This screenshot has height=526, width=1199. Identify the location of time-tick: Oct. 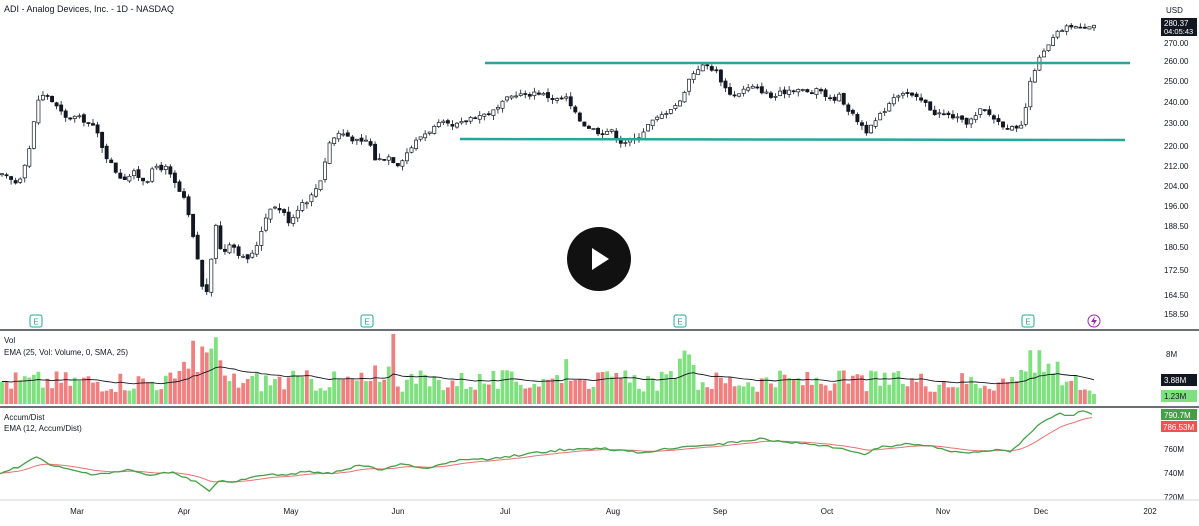
(827, 511).